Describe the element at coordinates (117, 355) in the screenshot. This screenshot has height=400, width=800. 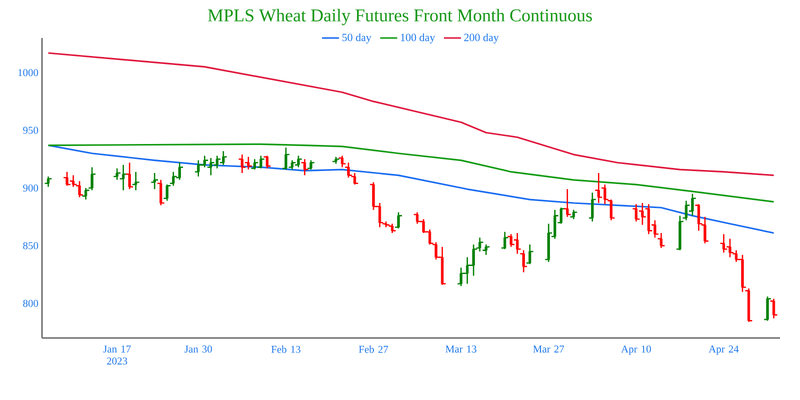
I see `x-tick-label: Jan 17 2023` at that location.